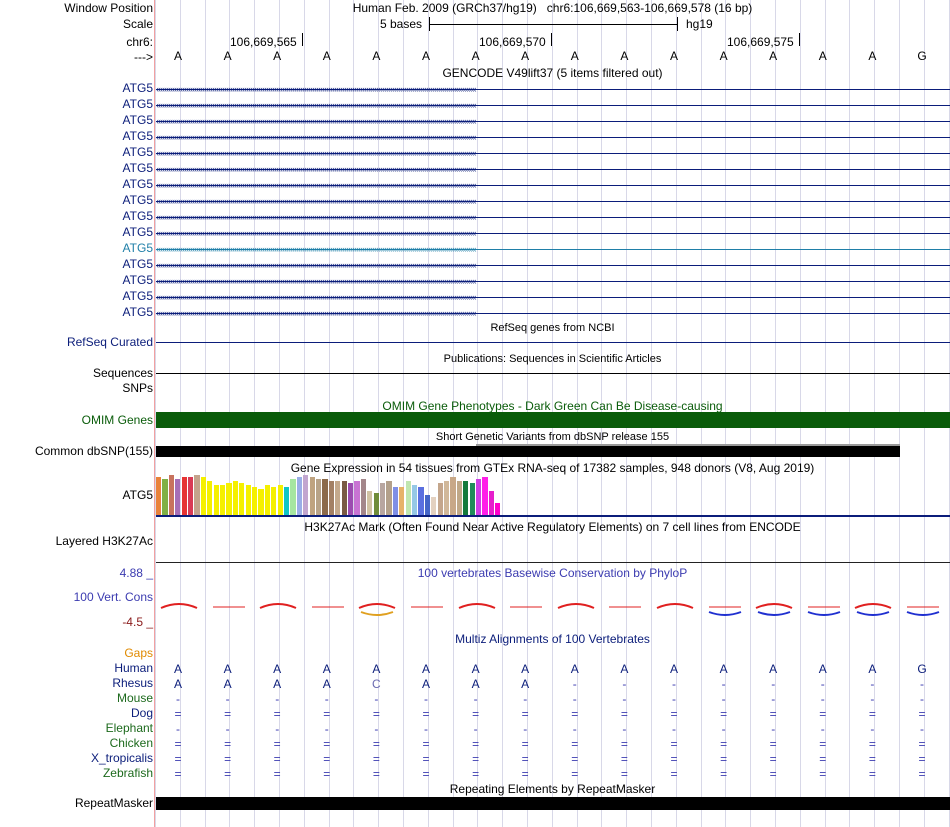 Image resolution: width=950 pixels, height=827 pixels. Describe the element at coordinates (553, 420) in the screenshot. I see `omim-bar` at that location.